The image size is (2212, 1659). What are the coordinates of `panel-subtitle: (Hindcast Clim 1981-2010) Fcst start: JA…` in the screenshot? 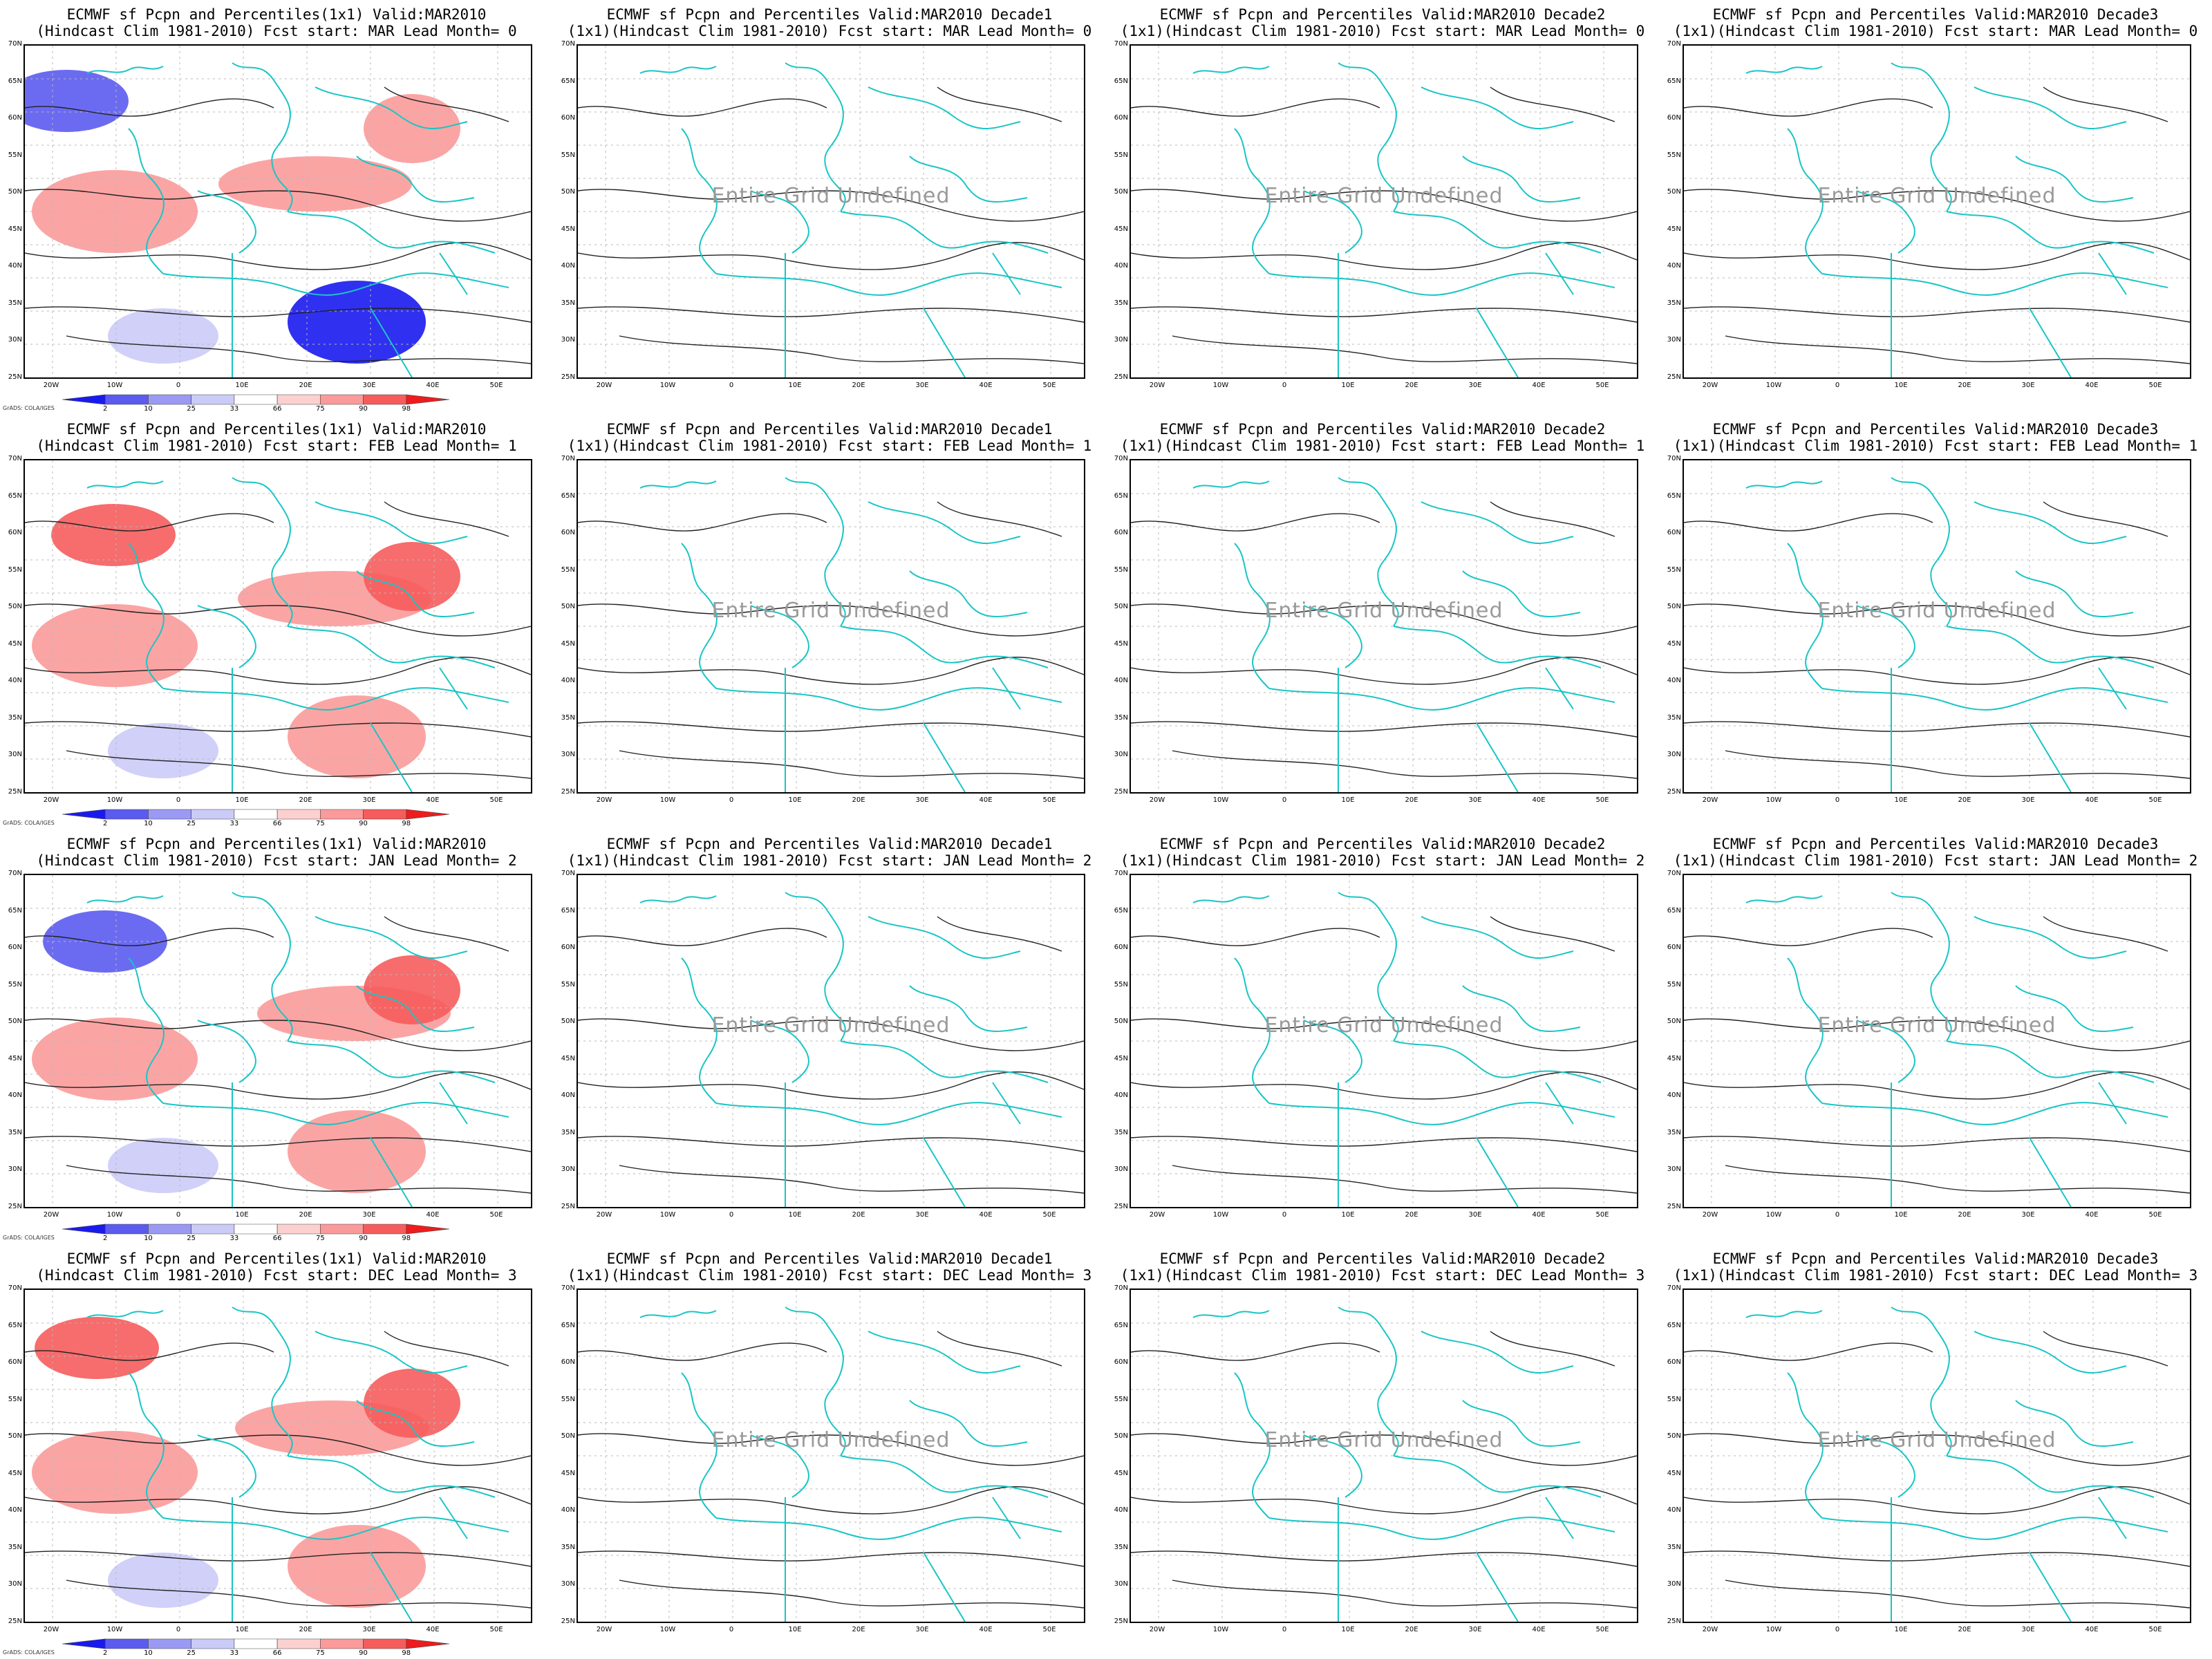 It's located at (276, 861).